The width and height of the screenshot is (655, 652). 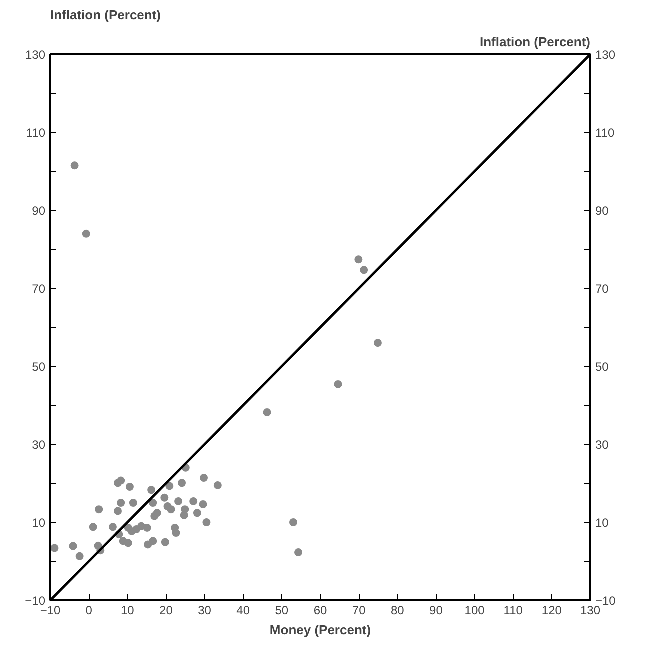 I want to click on x-tick-label: 120, so click(x=552, y=611).